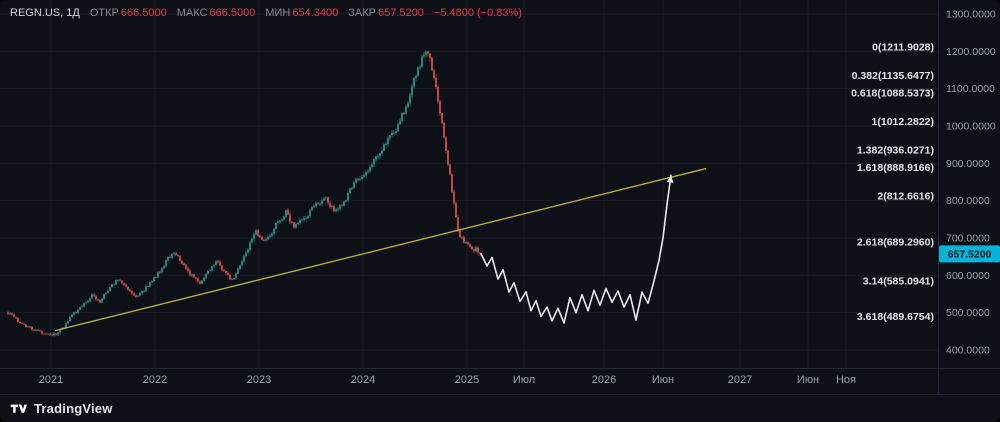 This screenshot has width=1000, height=422. I want to click on open-group: ОТКР 666.5000, so click(128, 13).